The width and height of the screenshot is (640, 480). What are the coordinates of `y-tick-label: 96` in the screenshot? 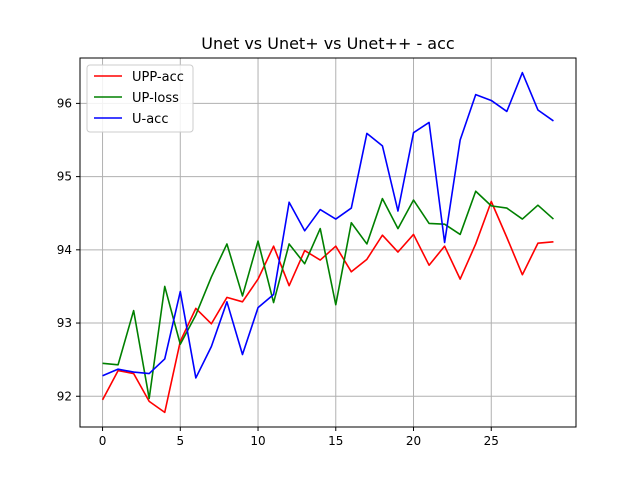 It's located at (64, 103).